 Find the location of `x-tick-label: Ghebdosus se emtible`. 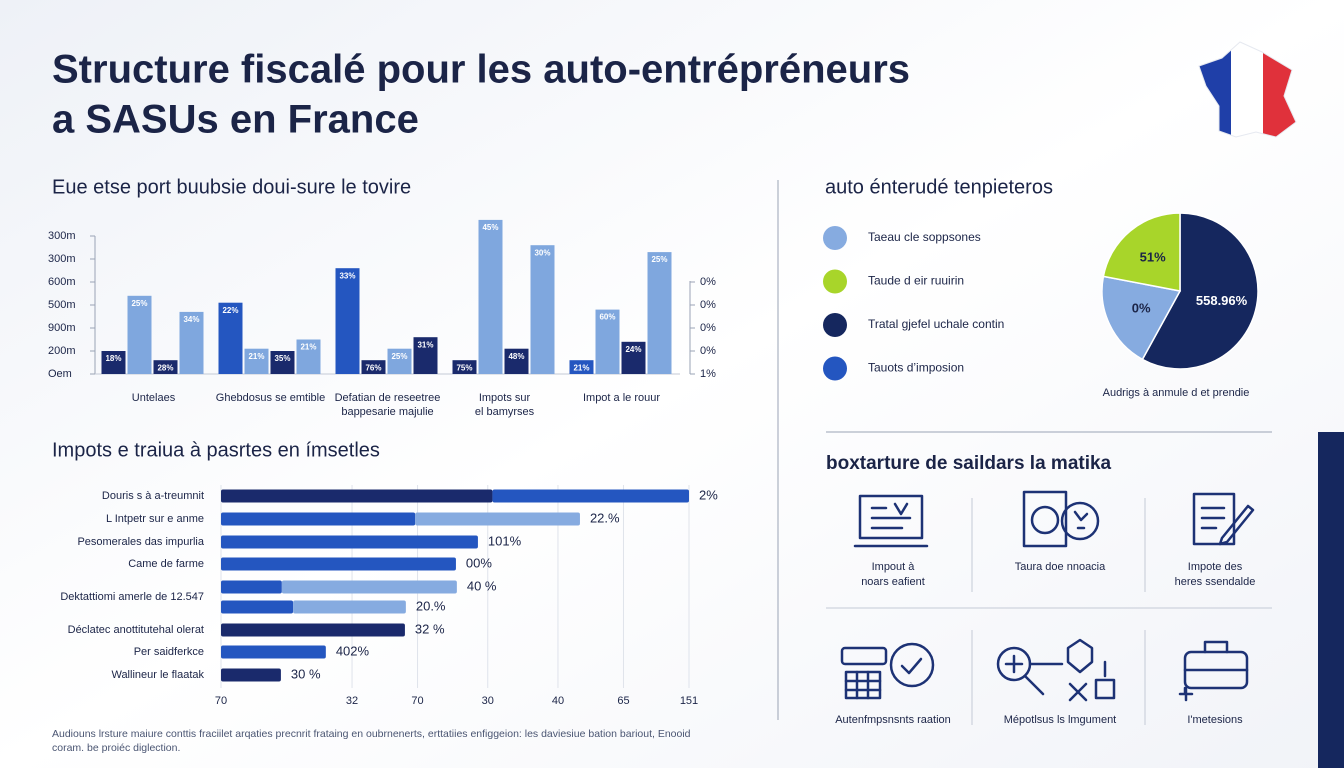

x-tick-label: Ghebdosus se emtible is located at coordinates (270, 398).